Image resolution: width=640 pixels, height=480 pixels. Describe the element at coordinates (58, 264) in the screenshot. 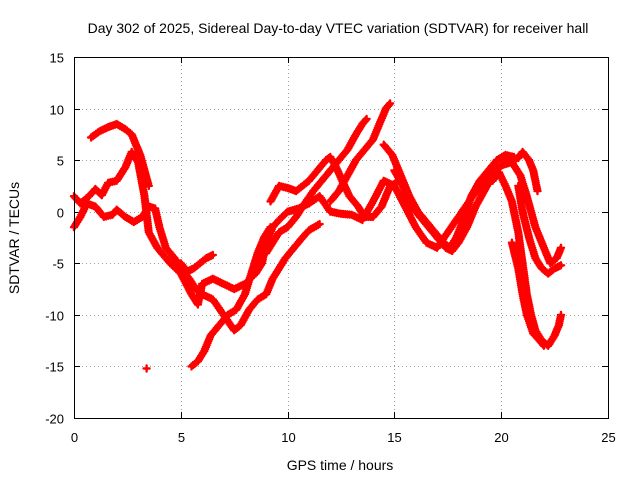

I see `y-tick-label: -5` at that location.